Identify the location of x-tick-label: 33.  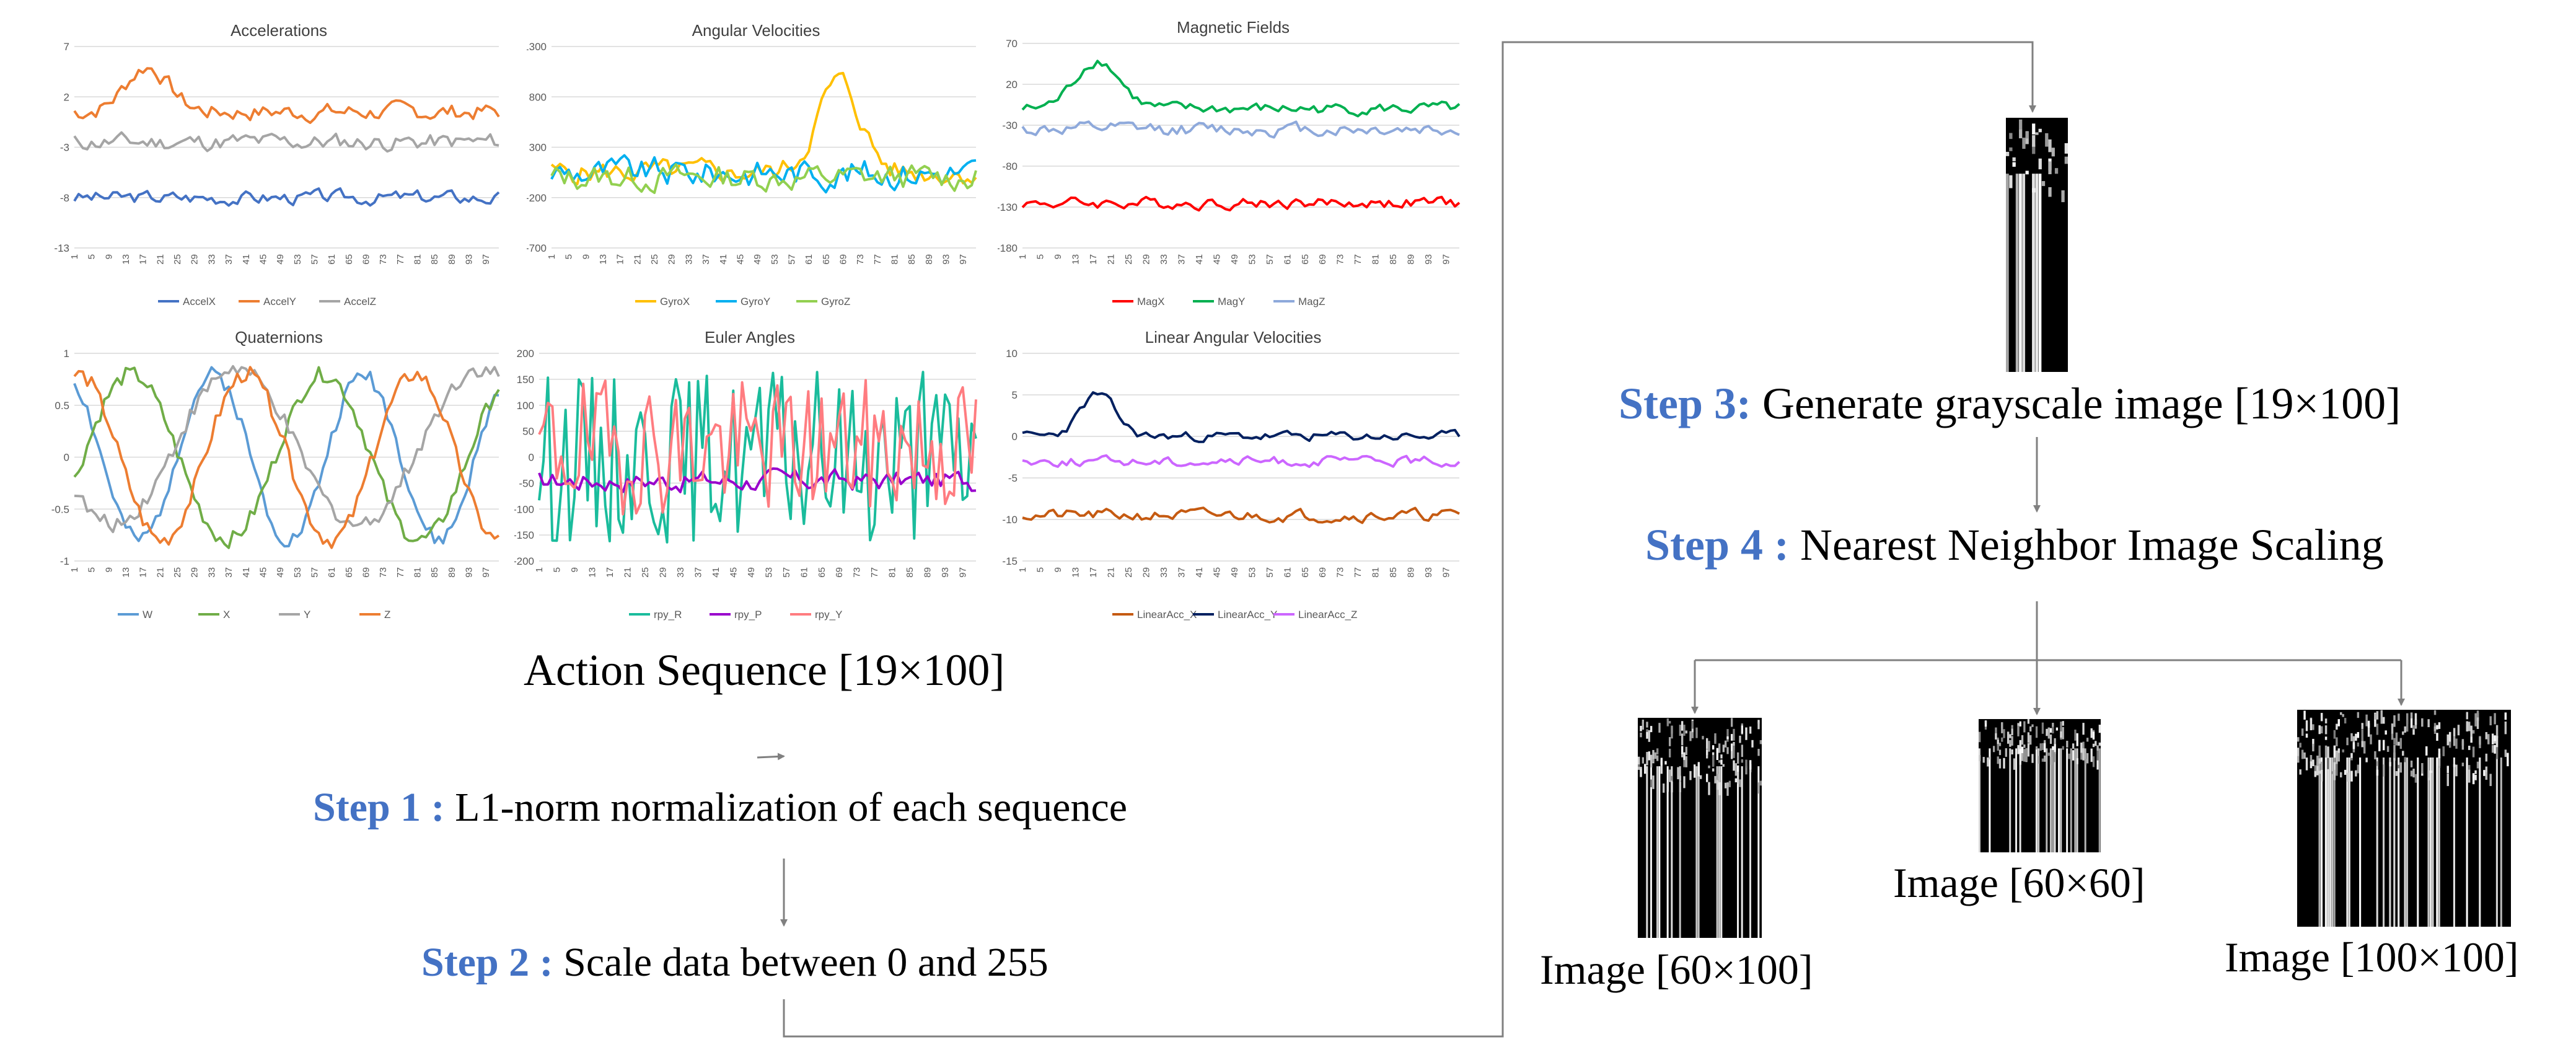
(1164, 259).